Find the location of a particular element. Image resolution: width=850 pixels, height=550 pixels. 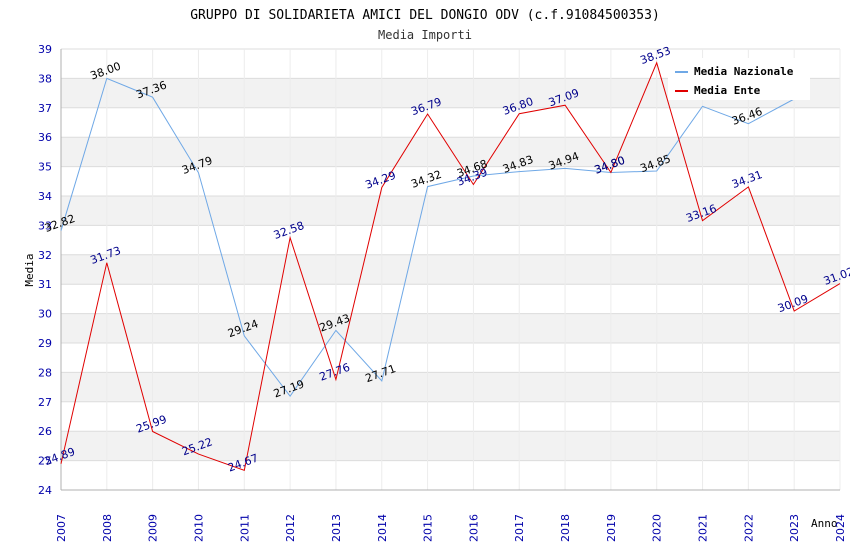

x-tick-label: 2021 is located at coordinates (703, 528).